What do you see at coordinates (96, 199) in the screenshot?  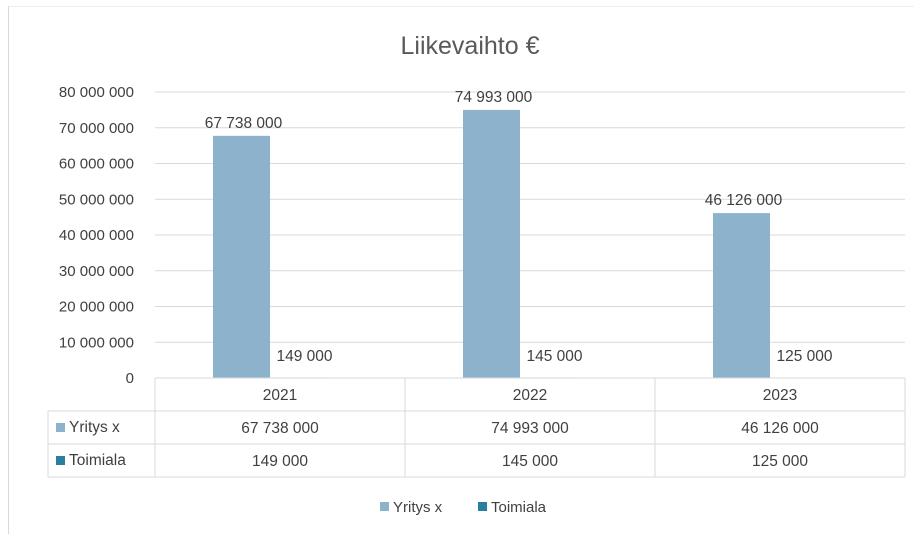 I see `y-tick-label: 50 000 000` at bounding box center [96, 199].